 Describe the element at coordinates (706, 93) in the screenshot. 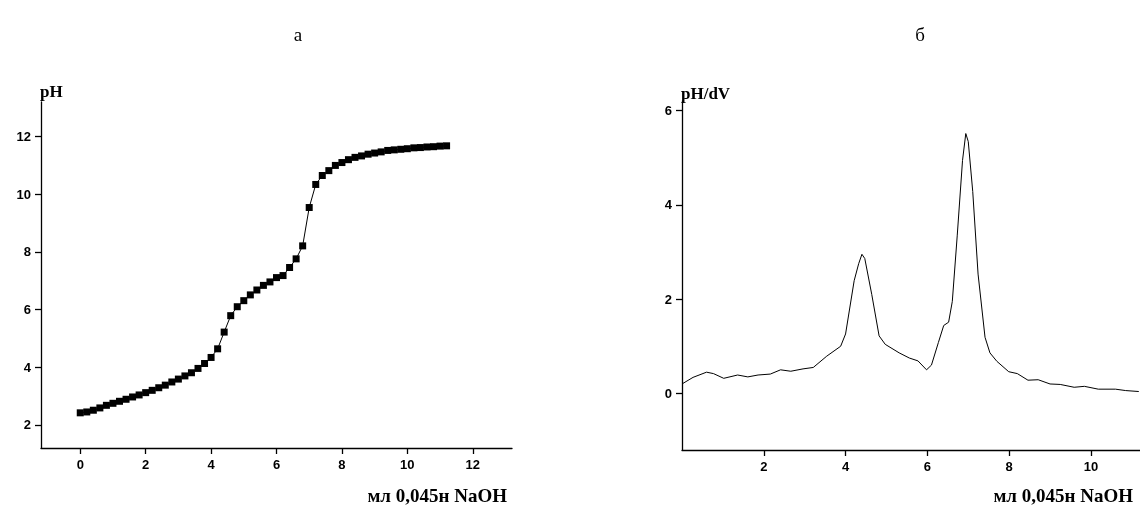

I see `y-axis-title: pH/dV` at that location.